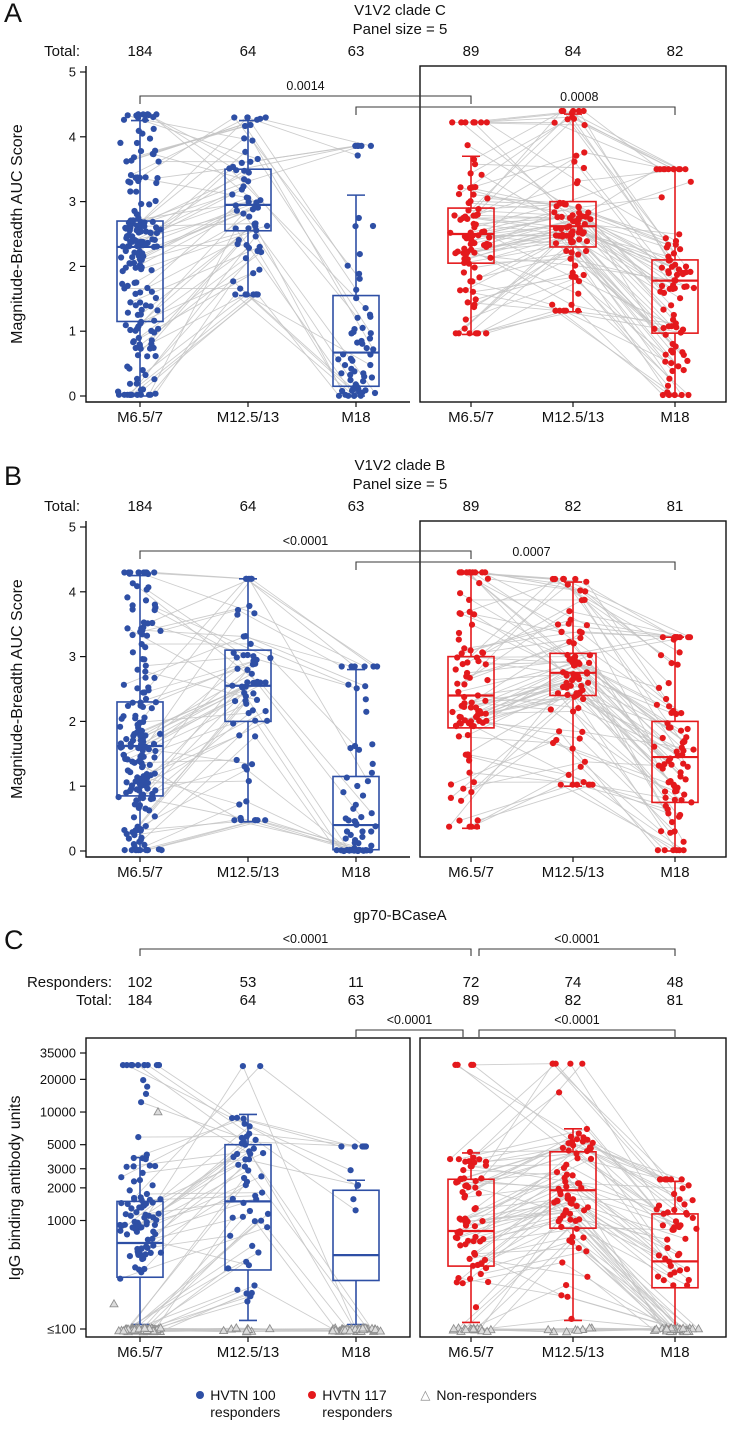  Describe the element at coordinates (140, 417) in the screenshot. I see `x-axis-label: M6.5/7` at that location.